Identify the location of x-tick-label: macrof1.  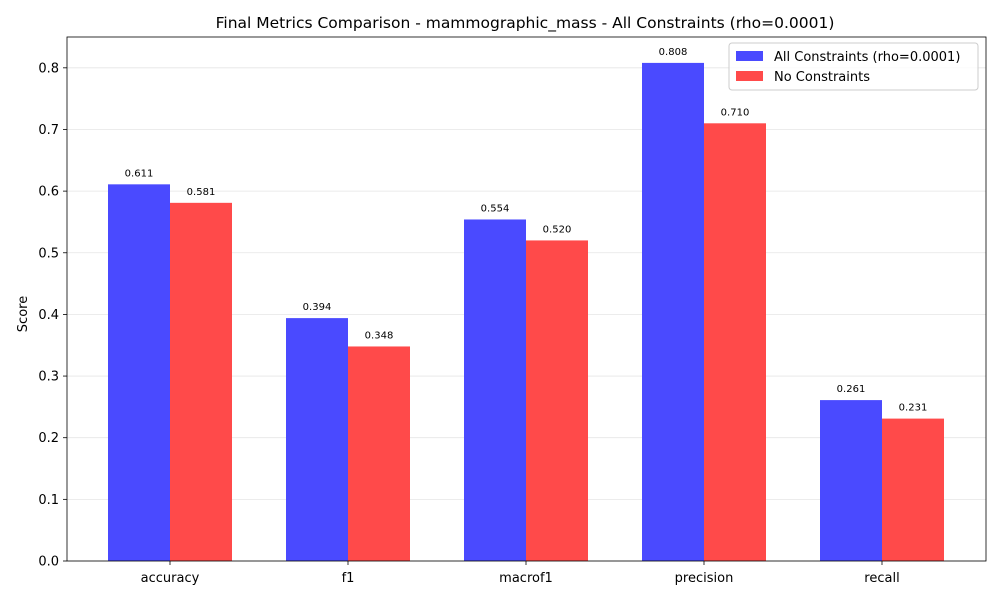
(526, 578).